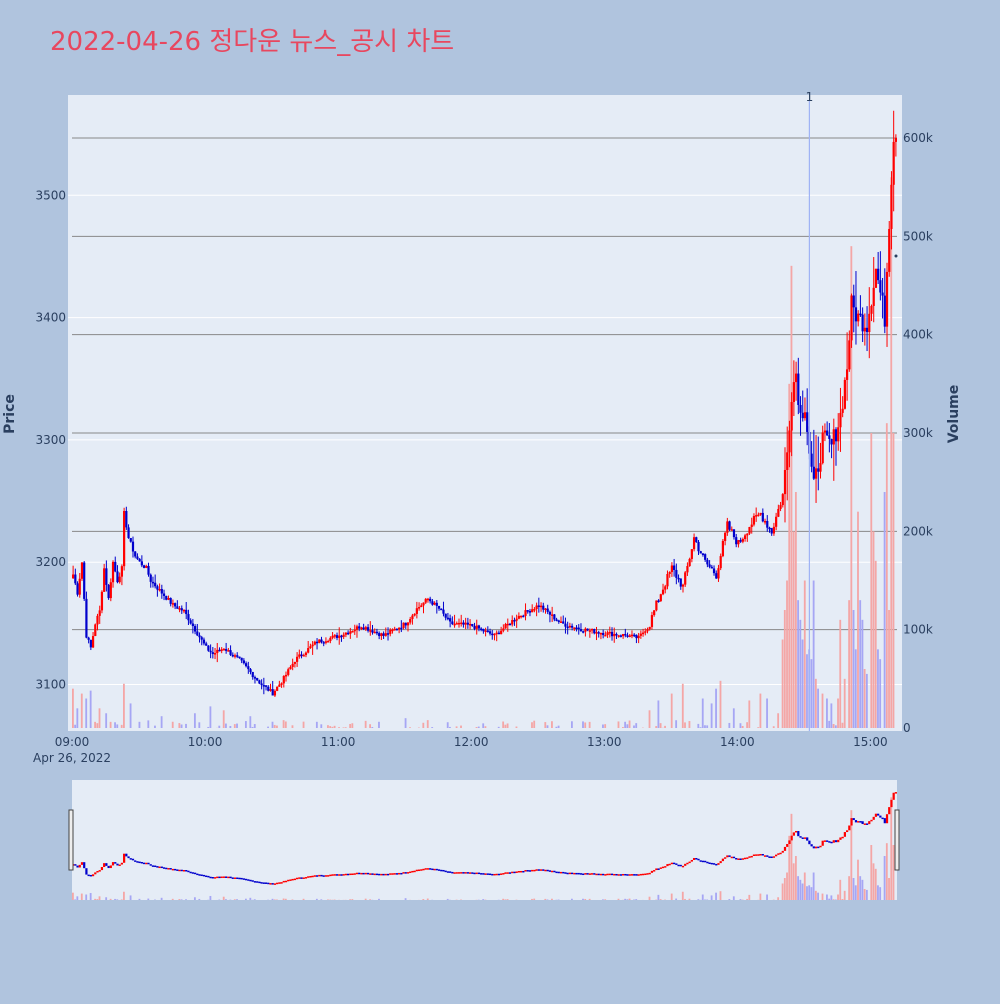  What do you see at coordinates (252, 42) in the screenshot?
I see `chart-title: 2022-04-26 정다운 뉴스_공시 차트` at bounding box center [252, 42].